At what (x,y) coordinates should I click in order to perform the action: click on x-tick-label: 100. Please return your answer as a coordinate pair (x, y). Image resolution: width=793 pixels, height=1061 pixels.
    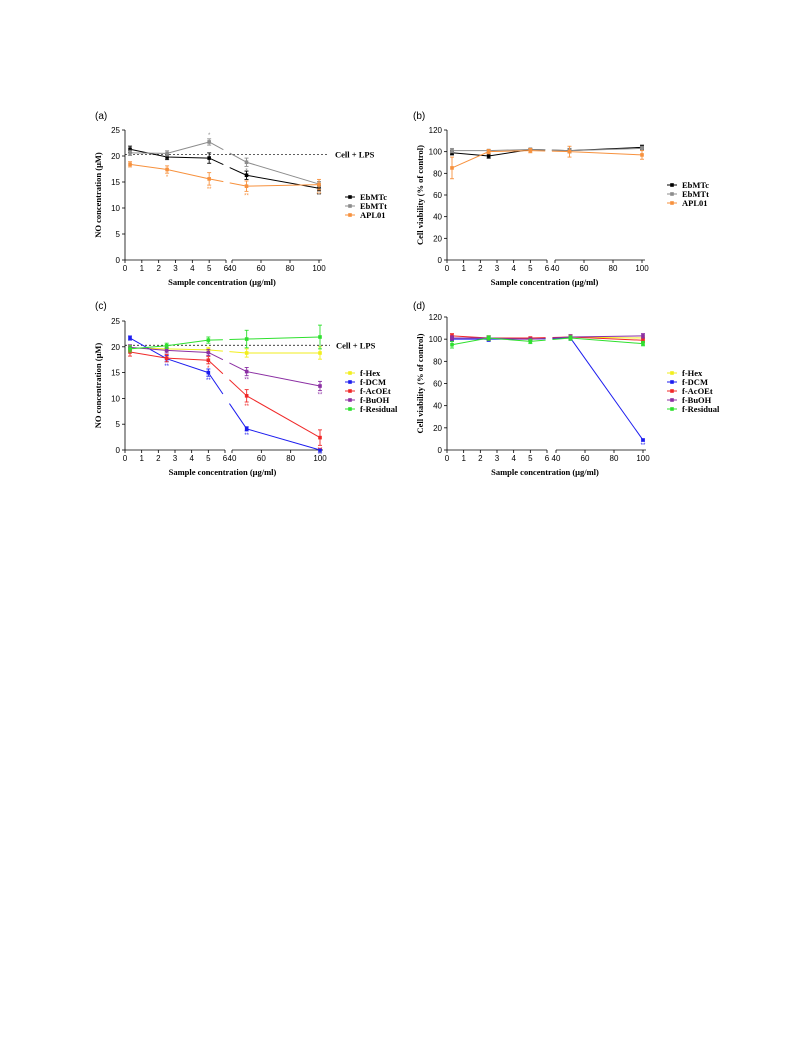
    Looking at the image, I should click on (643, 458).